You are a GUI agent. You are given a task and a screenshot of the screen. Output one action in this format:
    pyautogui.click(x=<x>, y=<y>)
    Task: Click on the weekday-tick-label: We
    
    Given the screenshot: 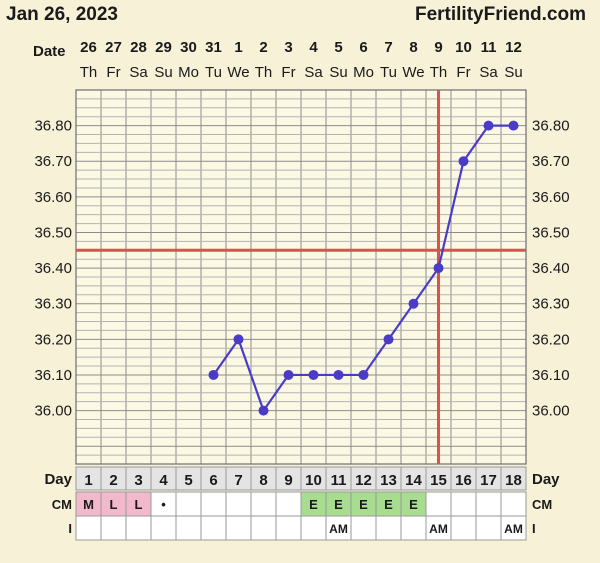 What is the action you would take?
    pyautogui.click(x=238, y=72)
    